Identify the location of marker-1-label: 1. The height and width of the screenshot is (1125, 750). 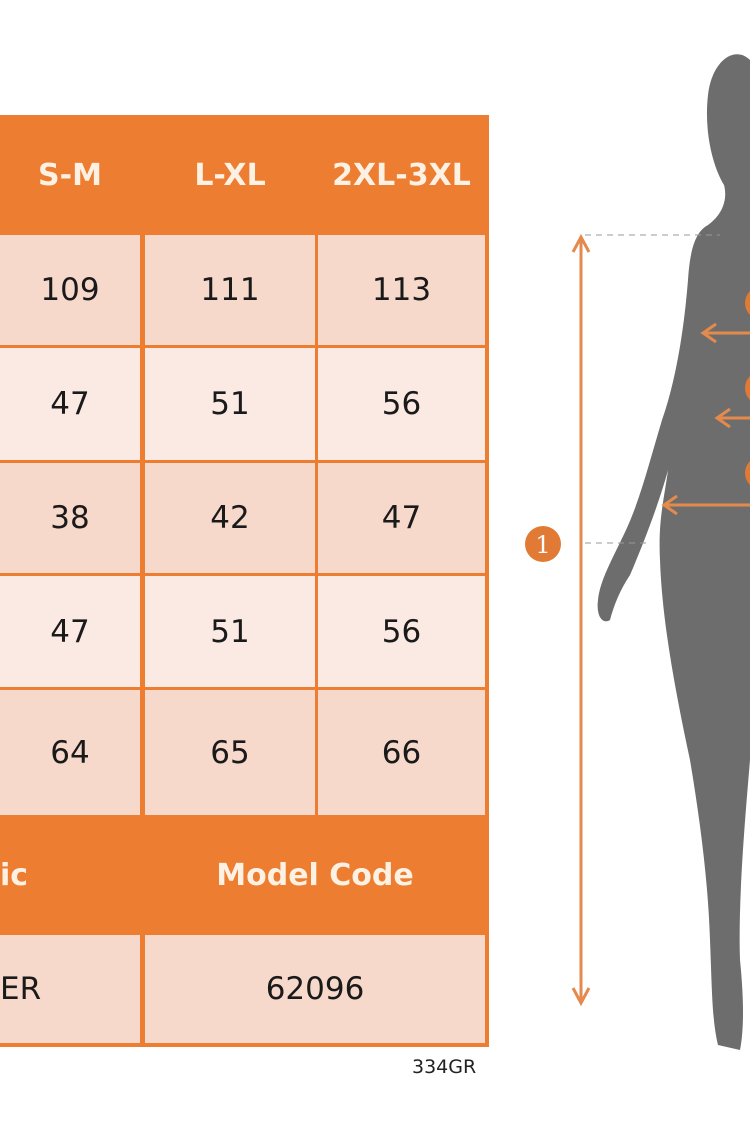
(542, 545).